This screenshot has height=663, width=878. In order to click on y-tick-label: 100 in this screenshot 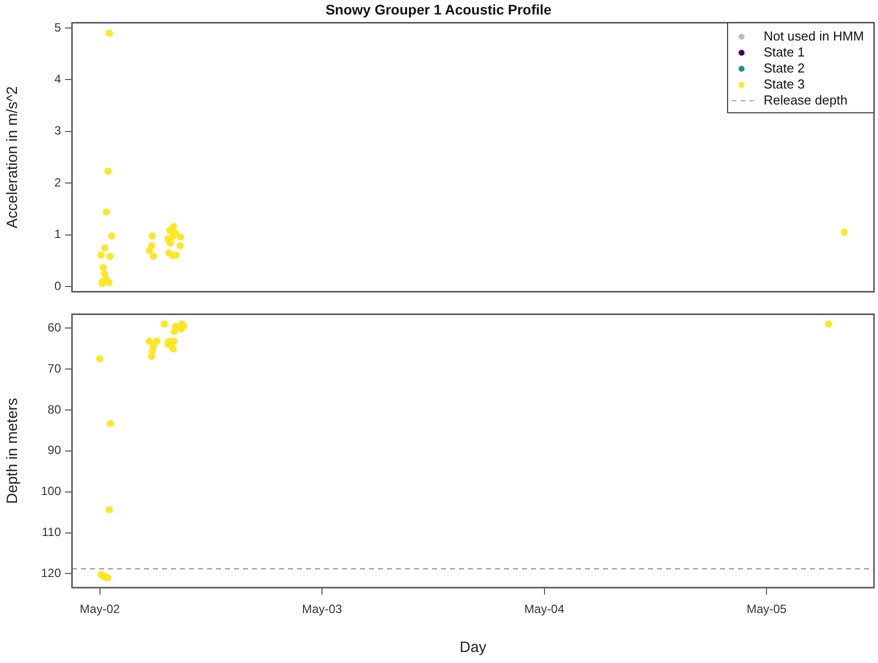, I will do `click(51, 491)`.